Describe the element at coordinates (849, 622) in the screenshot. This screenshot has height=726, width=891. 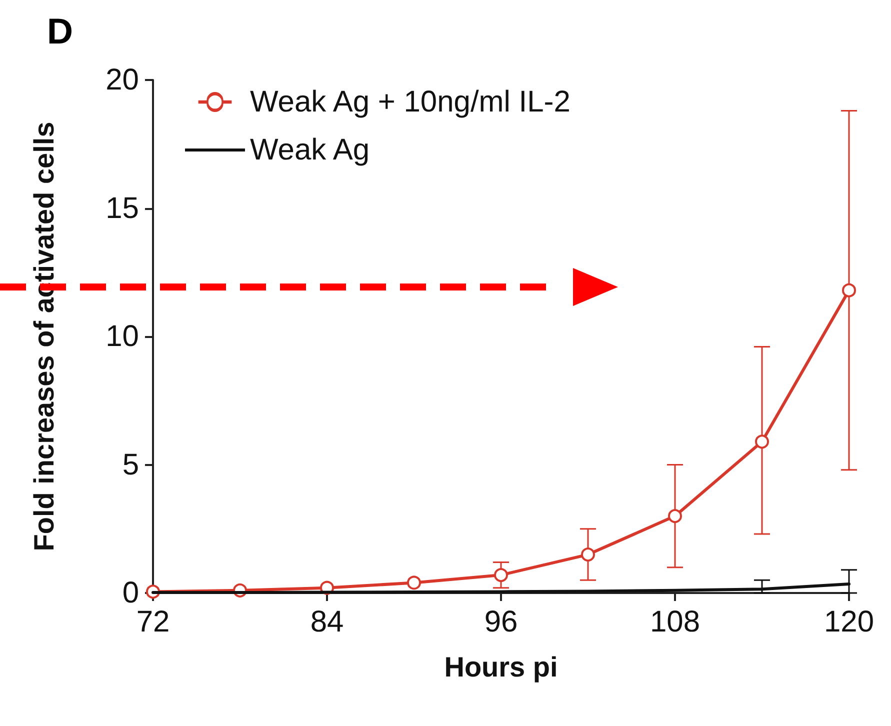
I see `x-tick-label: 120` at that location.